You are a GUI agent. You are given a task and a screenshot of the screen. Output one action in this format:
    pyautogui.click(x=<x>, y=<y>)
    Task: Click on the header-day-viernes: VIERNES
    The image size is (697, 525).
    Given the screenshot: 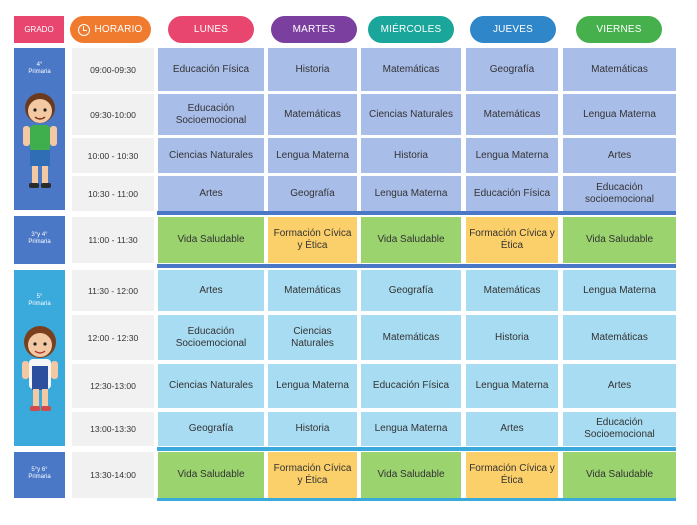 What is the action you would take?
    pyautogui.click(x=619, y=29)
    